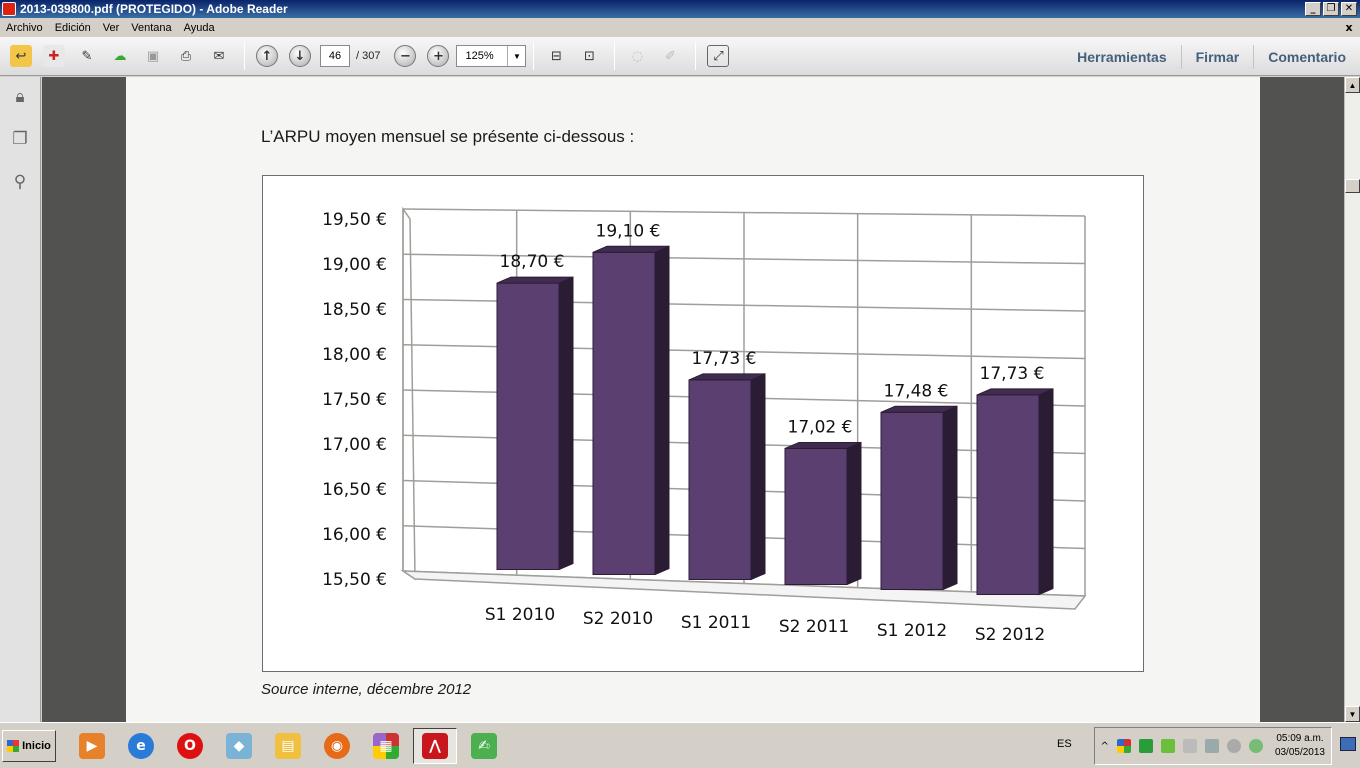 This screenshot has width=1360, height=768. What do you see at coordinates (151, 27) in the screenshot?
I see `menu-ventana: Ventana` at bounding box center [151, 27].